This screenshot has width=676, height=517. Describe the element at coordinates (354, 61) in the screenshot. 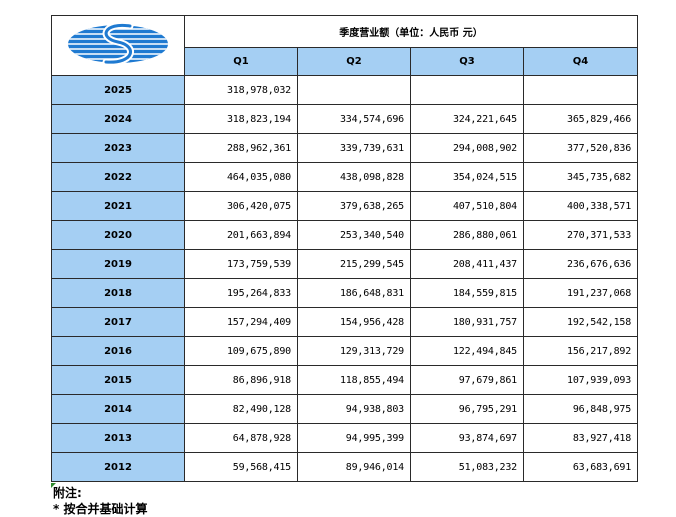

I see `quarter-header-q2: Q2` at that location.